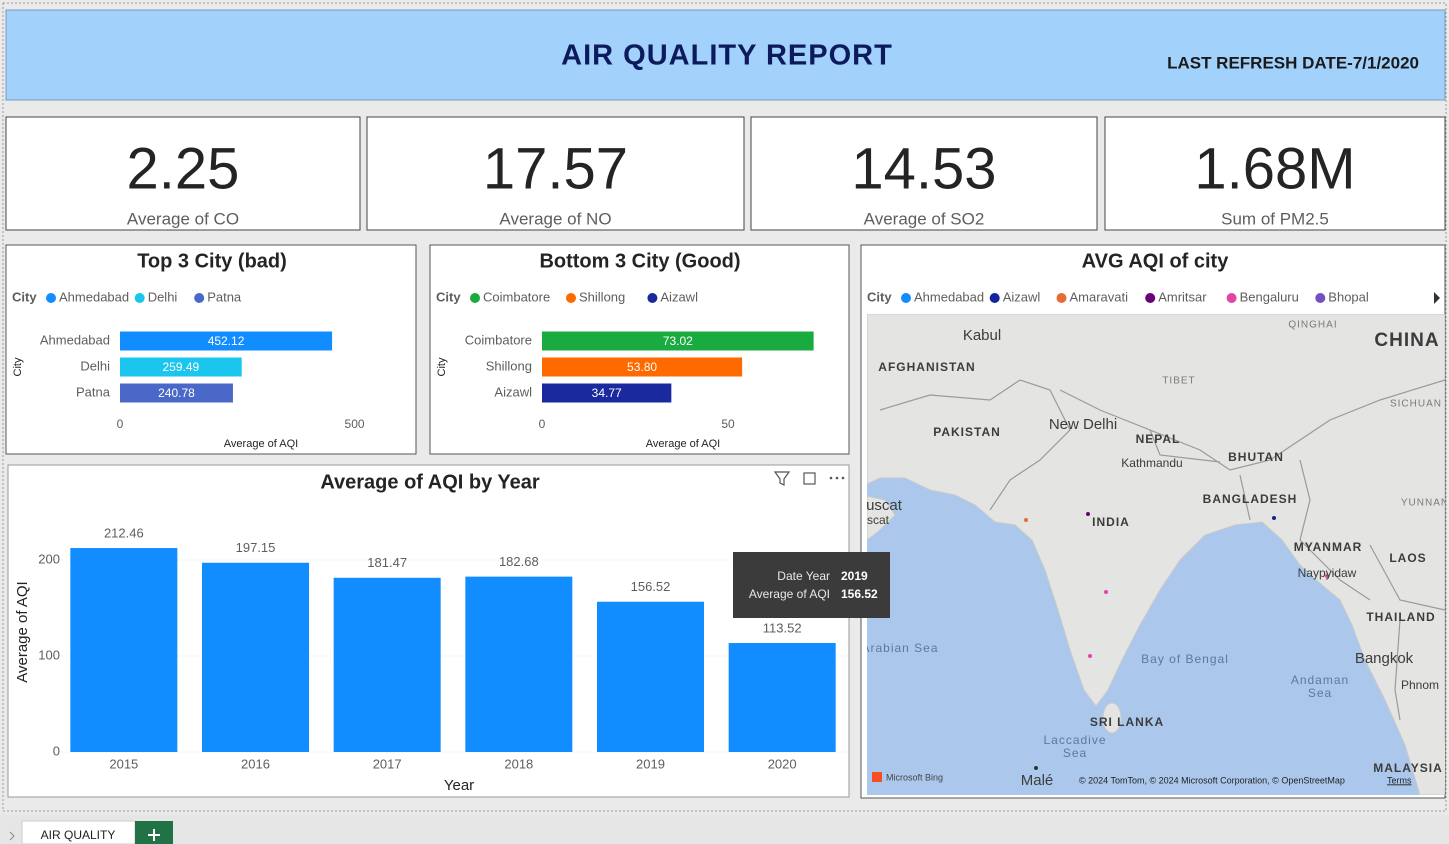 The image size is (1449, 844). I want to click on tooltip, so click(811, 585).